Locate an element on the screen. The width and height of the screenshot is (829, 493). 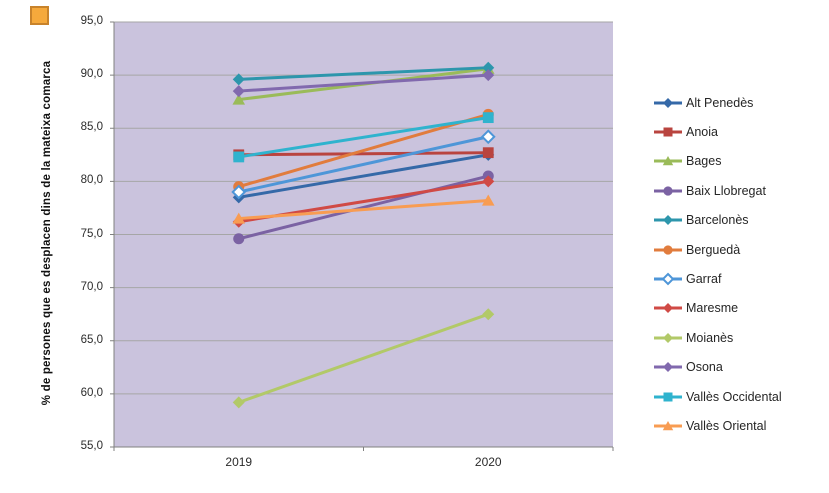
legend-item-vall-s-occidental: Vallès Occidental is located at coordinates (717, 396).